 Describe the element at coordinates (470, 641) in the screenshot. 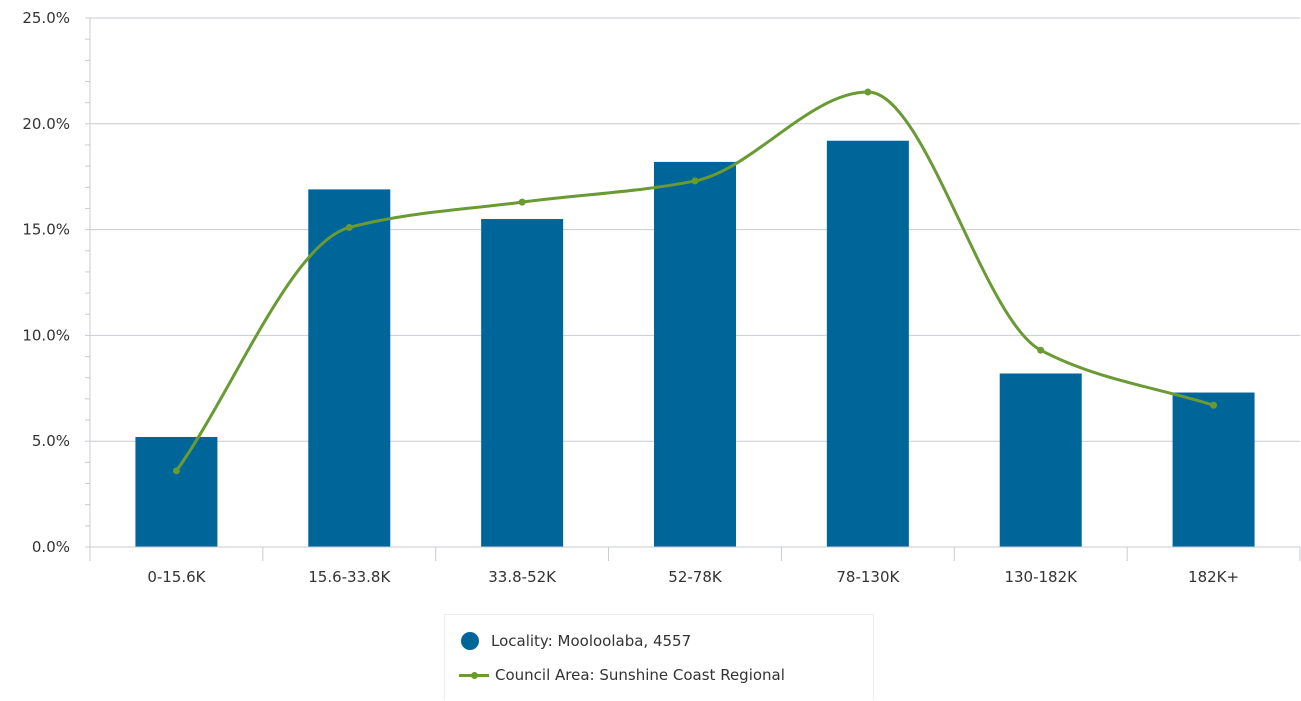

I see `legend-dot-icon` at that location.